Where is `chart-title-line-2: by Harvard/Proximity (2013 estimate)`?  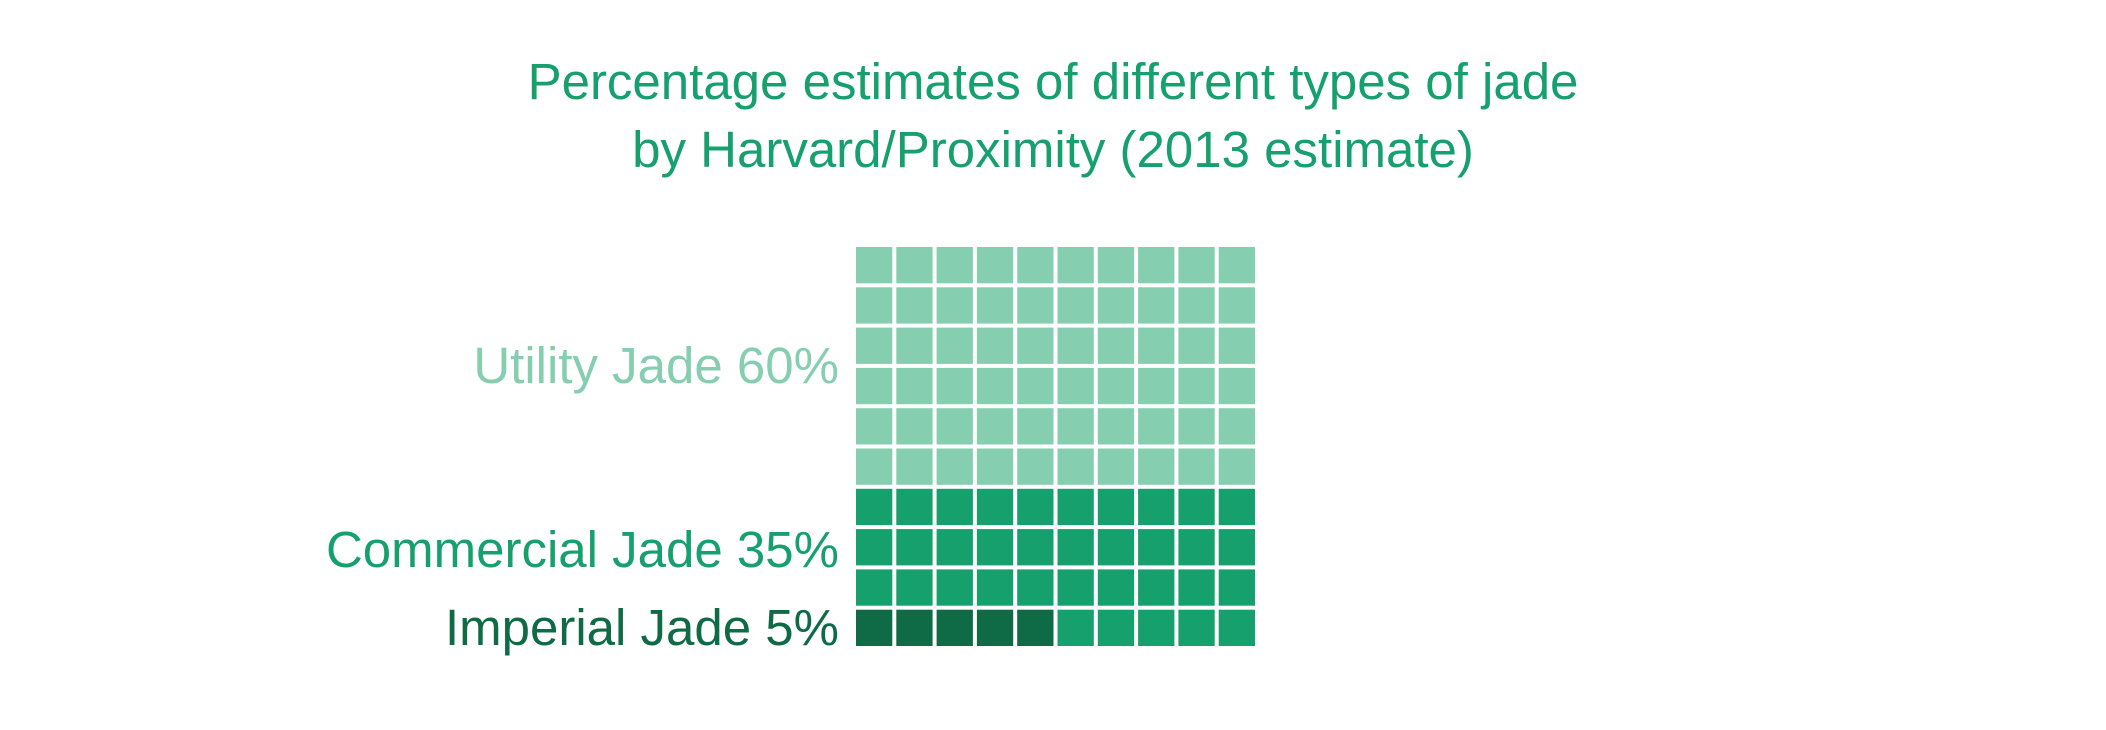 chart-title-line-2: by Harvard/Proximity (2013 estimate) is located at coordinates (1053, 149).